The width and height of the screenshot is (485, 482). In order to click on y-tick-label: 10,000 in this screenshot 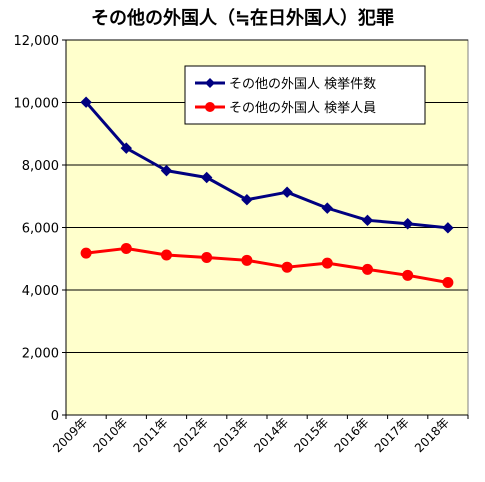, I will do `click(37, 104)`.